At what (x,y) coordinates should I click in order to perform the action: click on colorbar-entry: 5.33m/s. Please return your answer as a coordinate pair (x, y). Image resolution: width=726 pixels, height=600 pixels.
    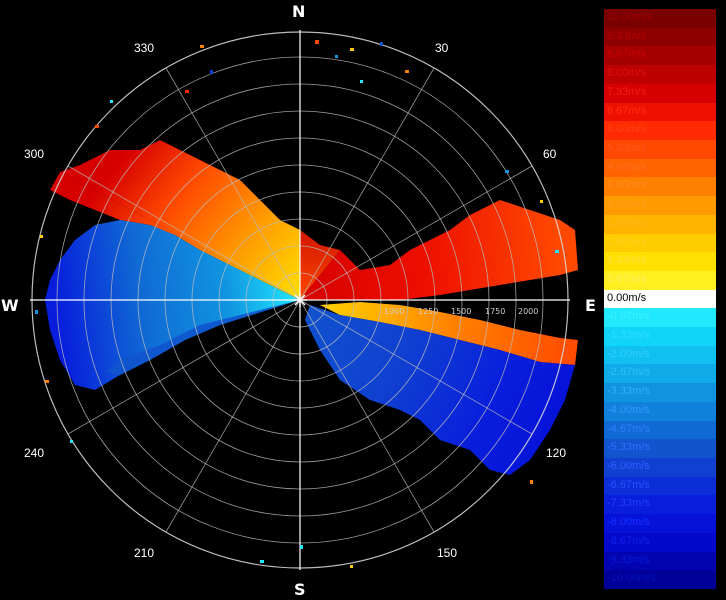
    Looking at the image, I should click on (660, 149).